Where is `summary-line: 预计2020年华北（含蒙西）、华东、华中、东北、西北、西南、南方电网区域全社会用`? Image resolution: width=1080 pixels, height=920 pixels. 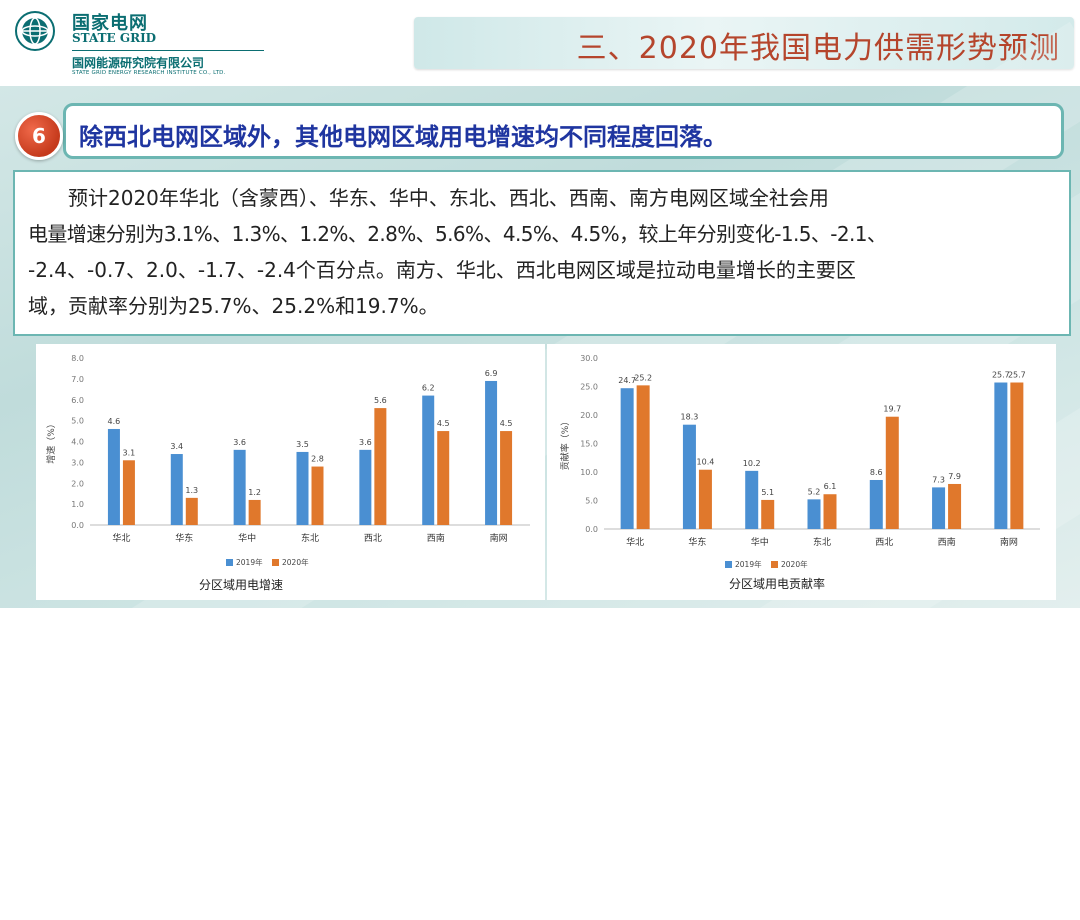
summary-line: 预计2020年华北（含蒙西）、华东、华中、东北、西北、西南、南方电网区域全社会用 is located at coordinates (448, 198).